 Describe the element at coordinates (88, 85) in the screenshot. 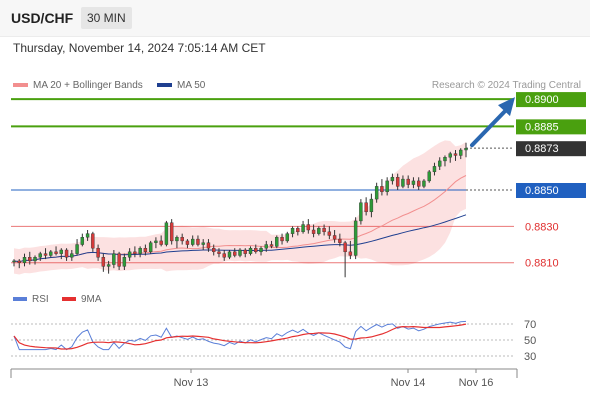

I see `legend-ma20-label: MA 20 + Bollinger Bands` at that location.